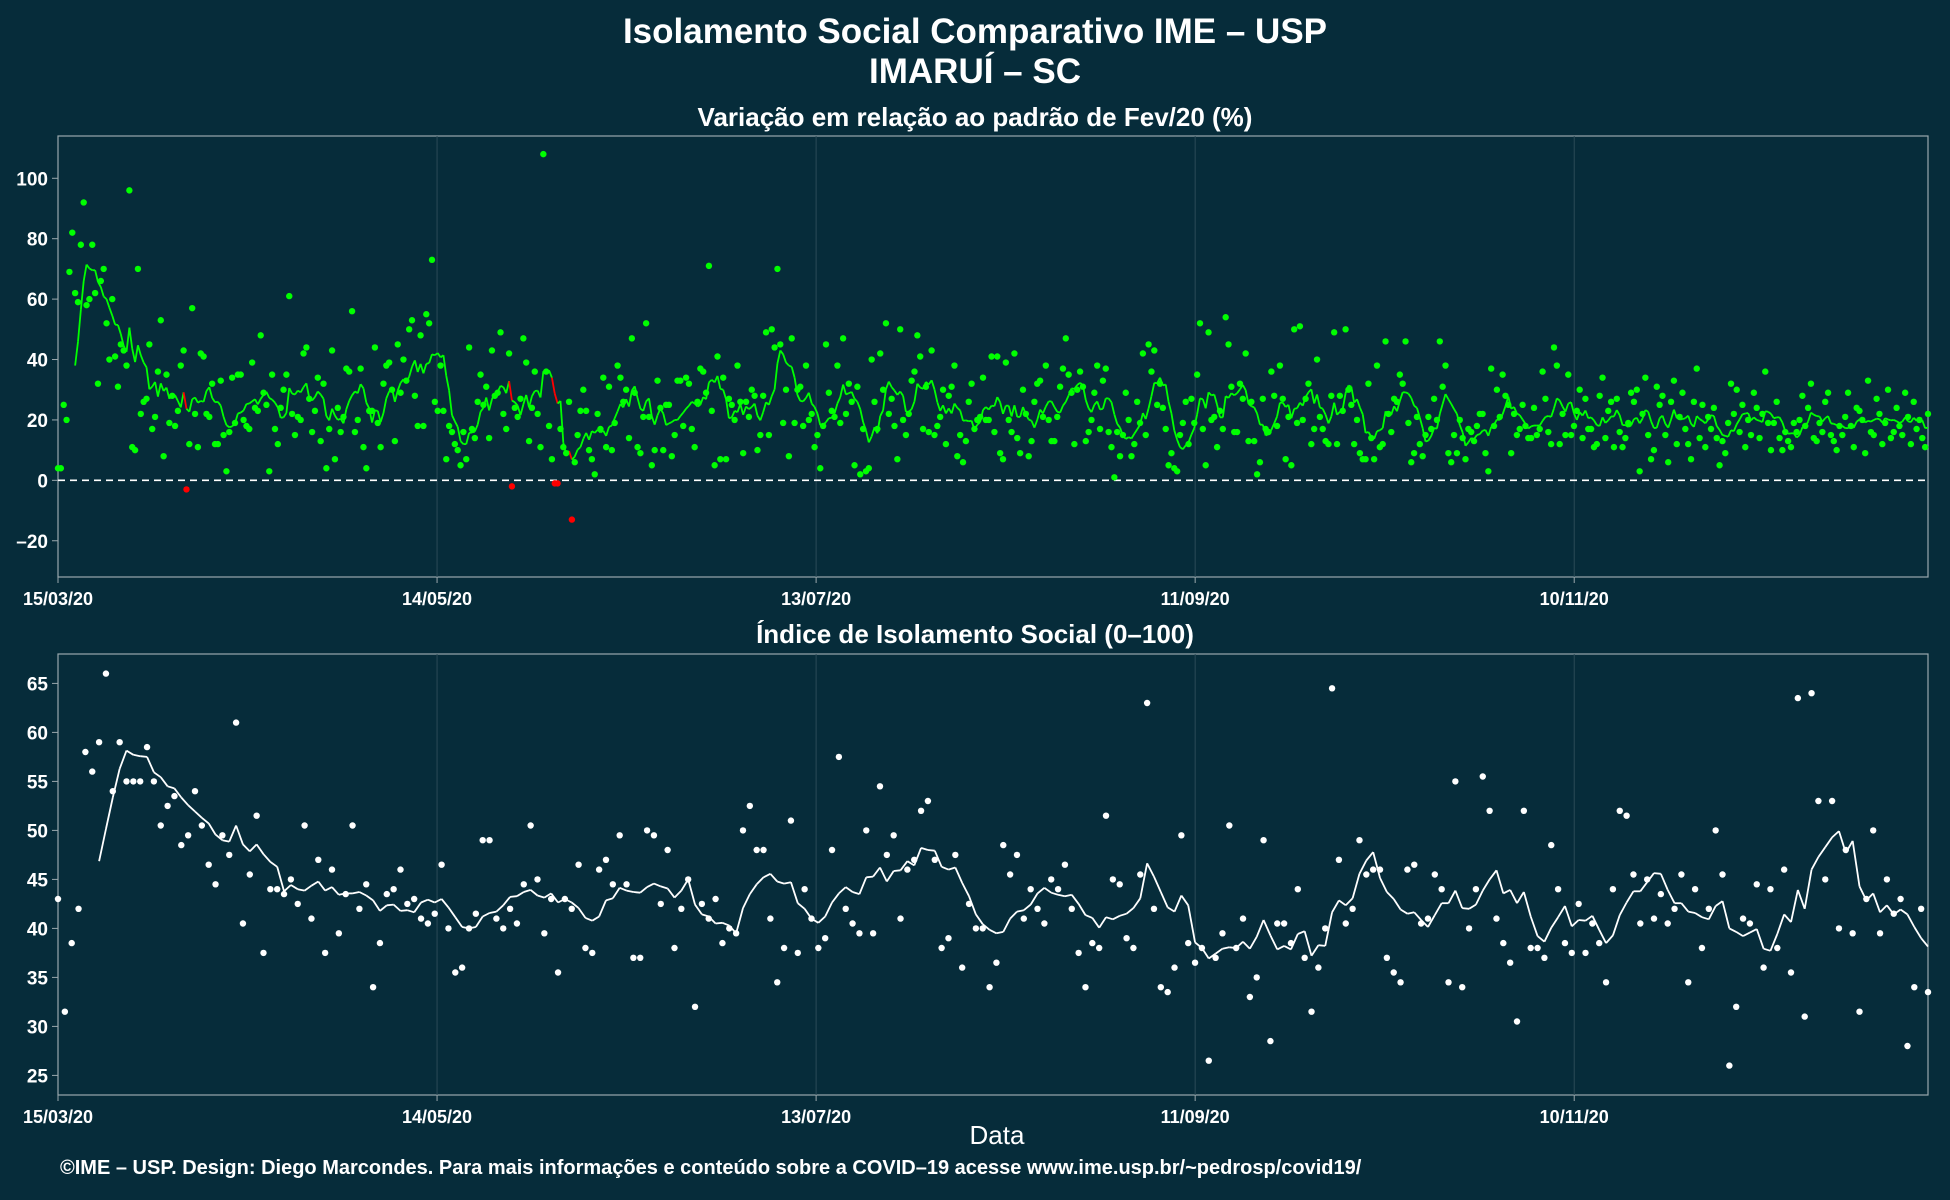  I want to click on x-tick-label: 13/07/20, so click(816, 599).